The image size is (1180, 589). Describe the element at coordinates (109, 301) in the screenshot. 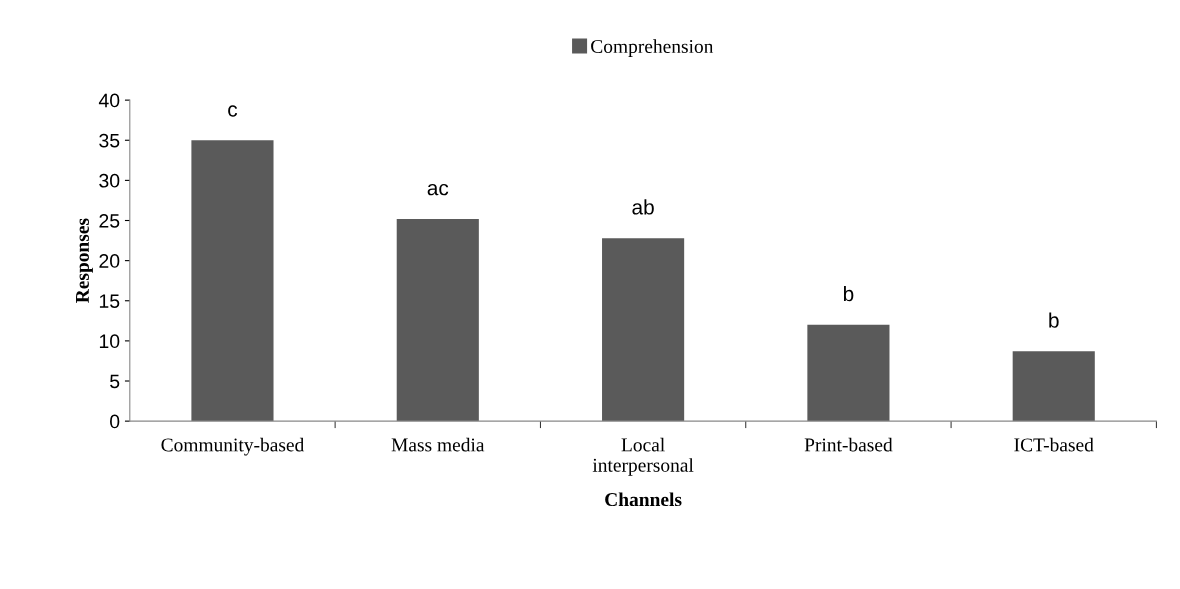

I see `y-tick-label: 15` at that location.